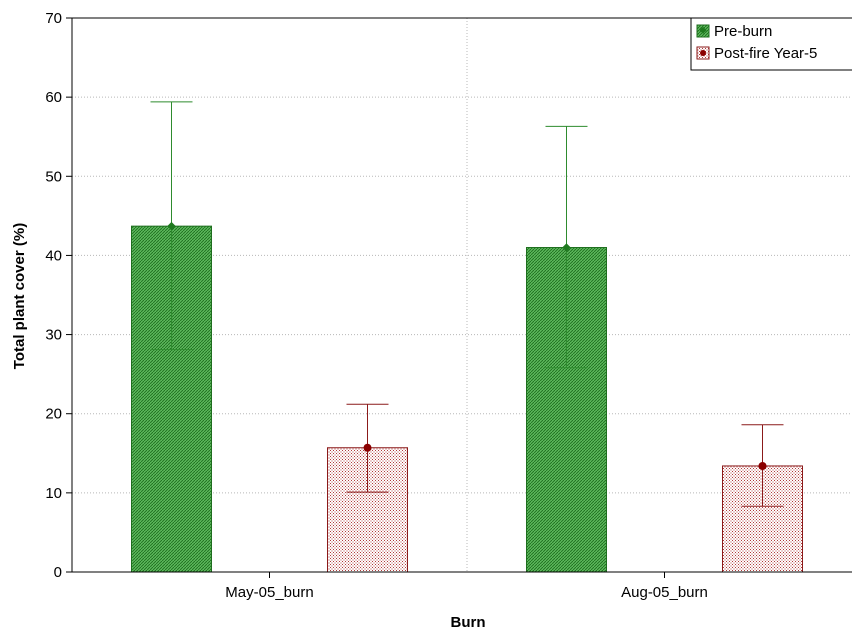 This screenshot has height=634, width=852. What do you see at coordinates (53, 18) in the screenshot?
I see `y-tick-label: 70` at bounding box center [53, 18].